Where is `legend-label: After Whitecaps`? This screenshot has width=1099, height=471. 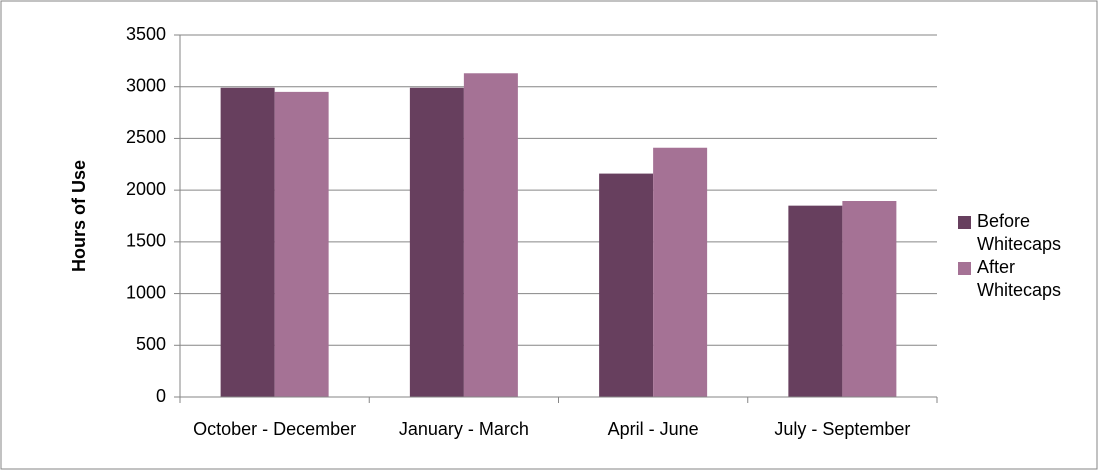 legend-label: After Whitecaps is located at coordinates (1019, 278).